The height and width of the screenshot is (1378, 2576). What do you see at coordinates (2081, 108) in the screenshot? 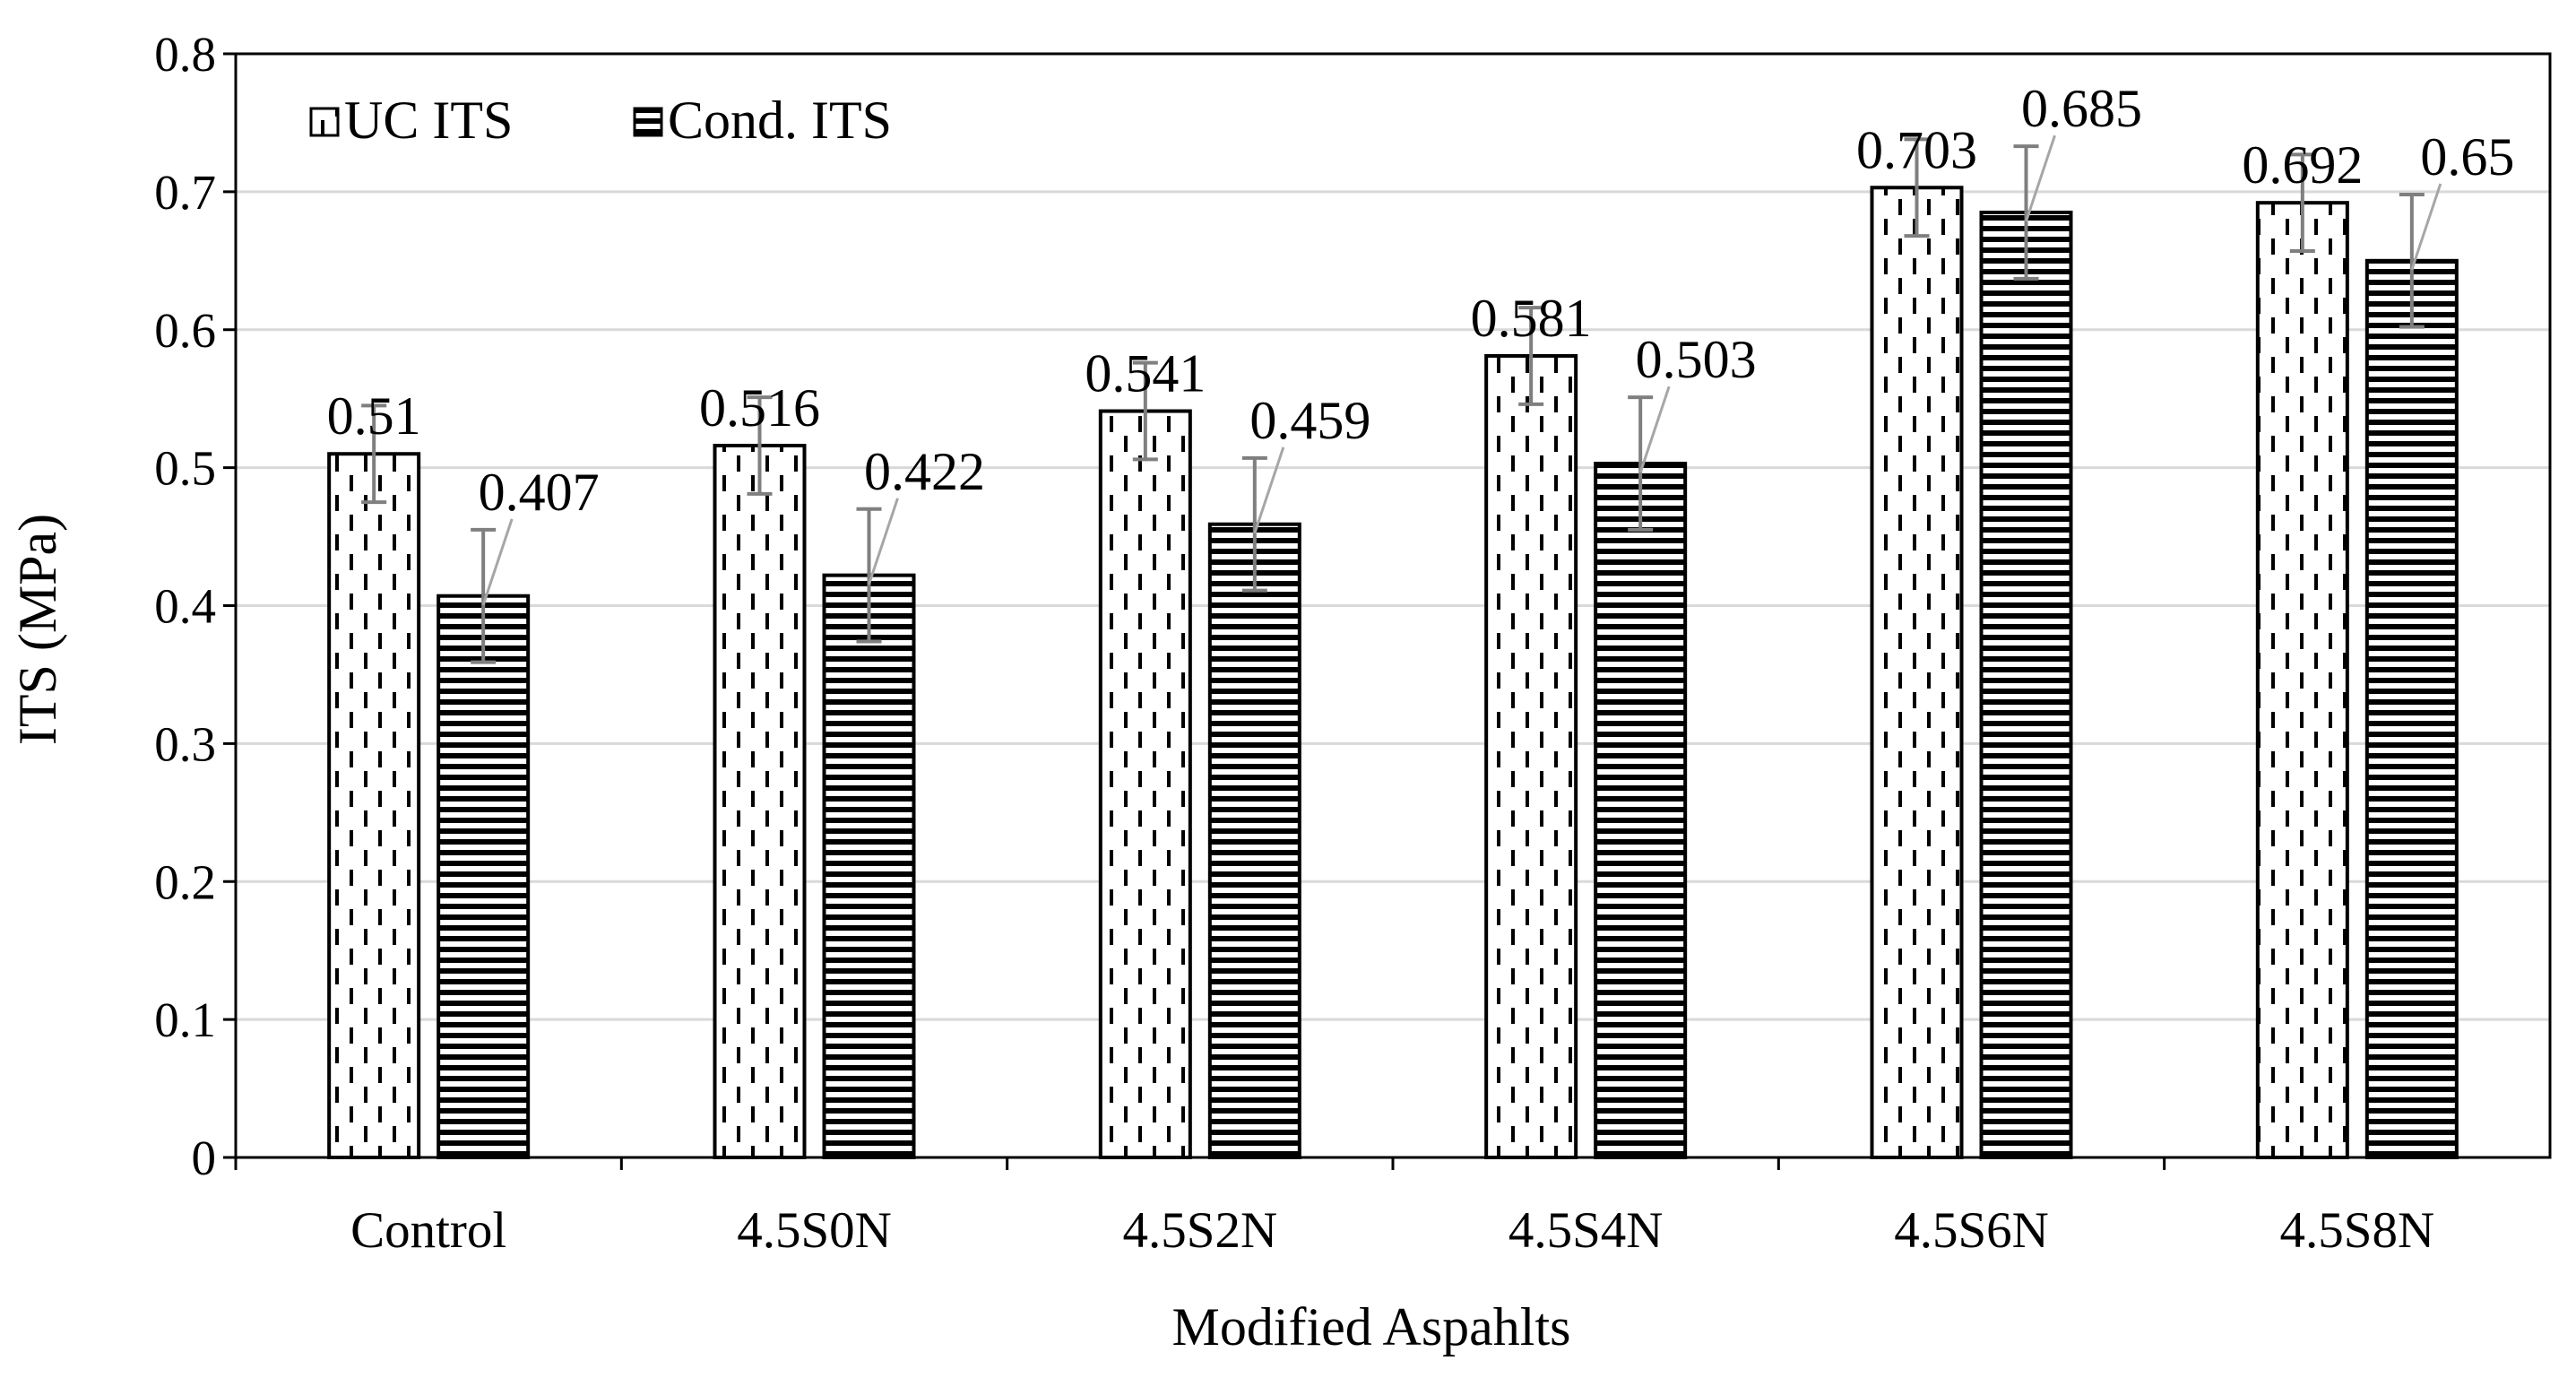
I see `data-label-cond-its: 0.685` at bounding box center [2081, 108].